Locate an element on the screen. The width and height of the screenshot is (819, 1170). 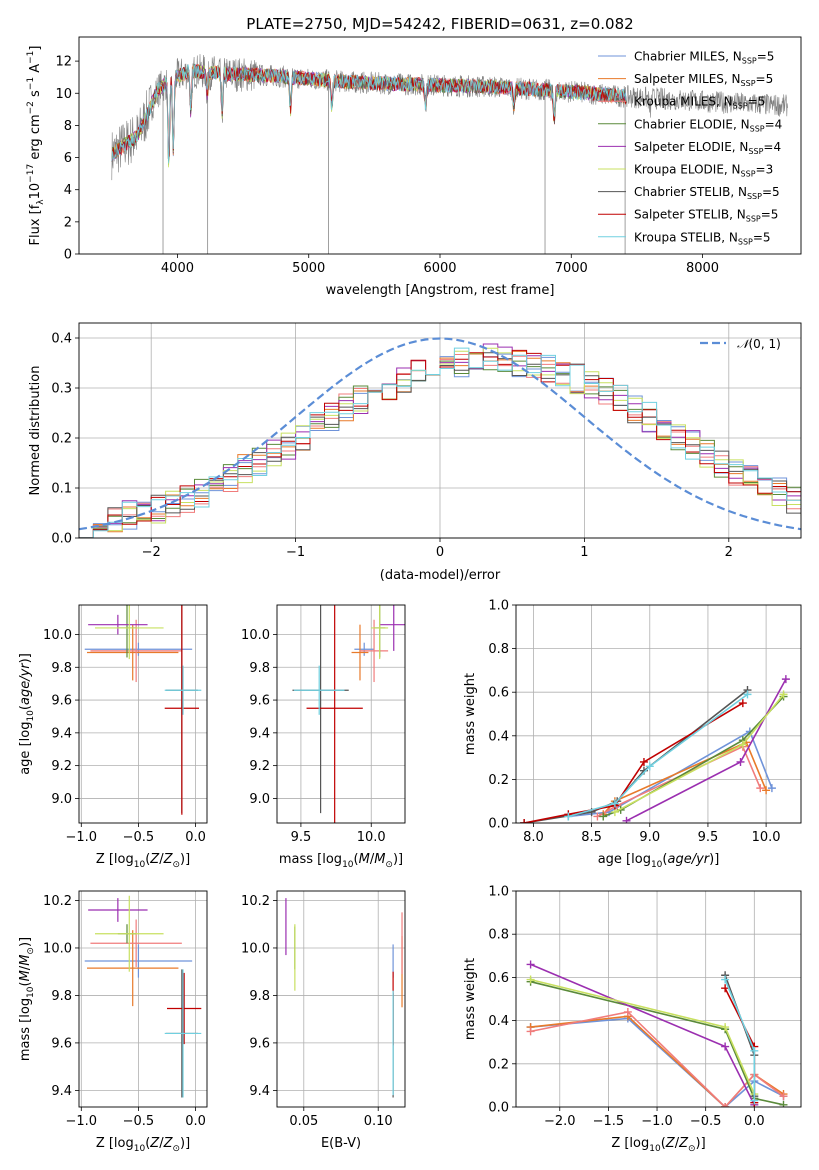
weight-marker-chabrier-miles is located at coordinates (771, 788).